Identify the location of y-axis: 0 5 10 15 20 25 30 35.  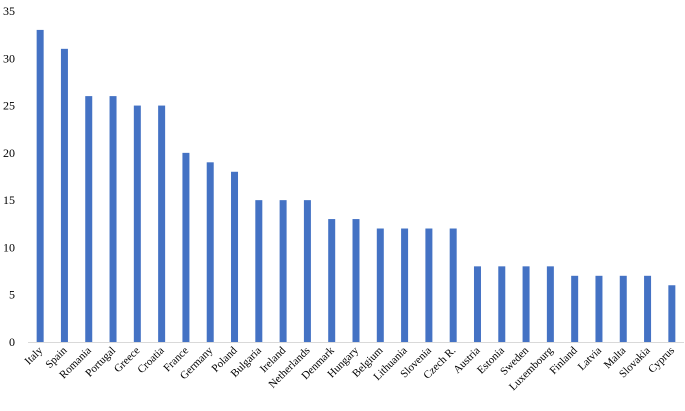
(9, 176).